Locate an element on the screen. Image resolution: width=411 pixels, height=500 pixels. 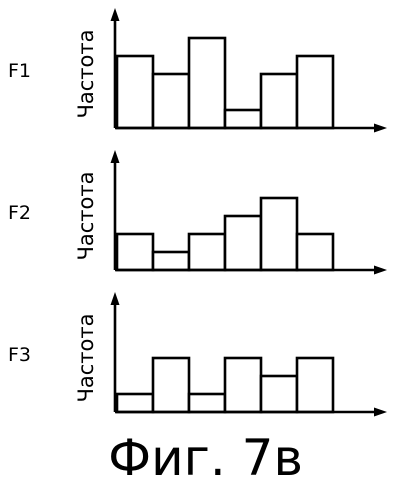
chart-3-x-axis-arrow is located at coordinates (380, 412).